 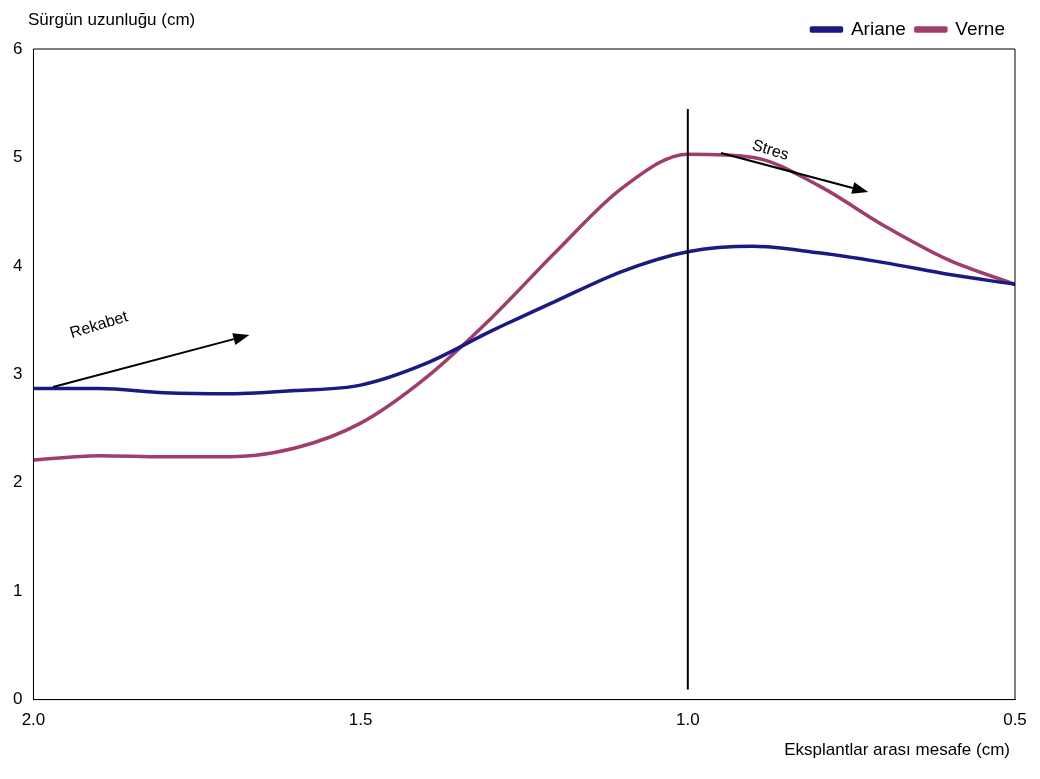 I want to click on y-axis-title: Sürgün uzunluğu (cm), so click(x=112, y=20).